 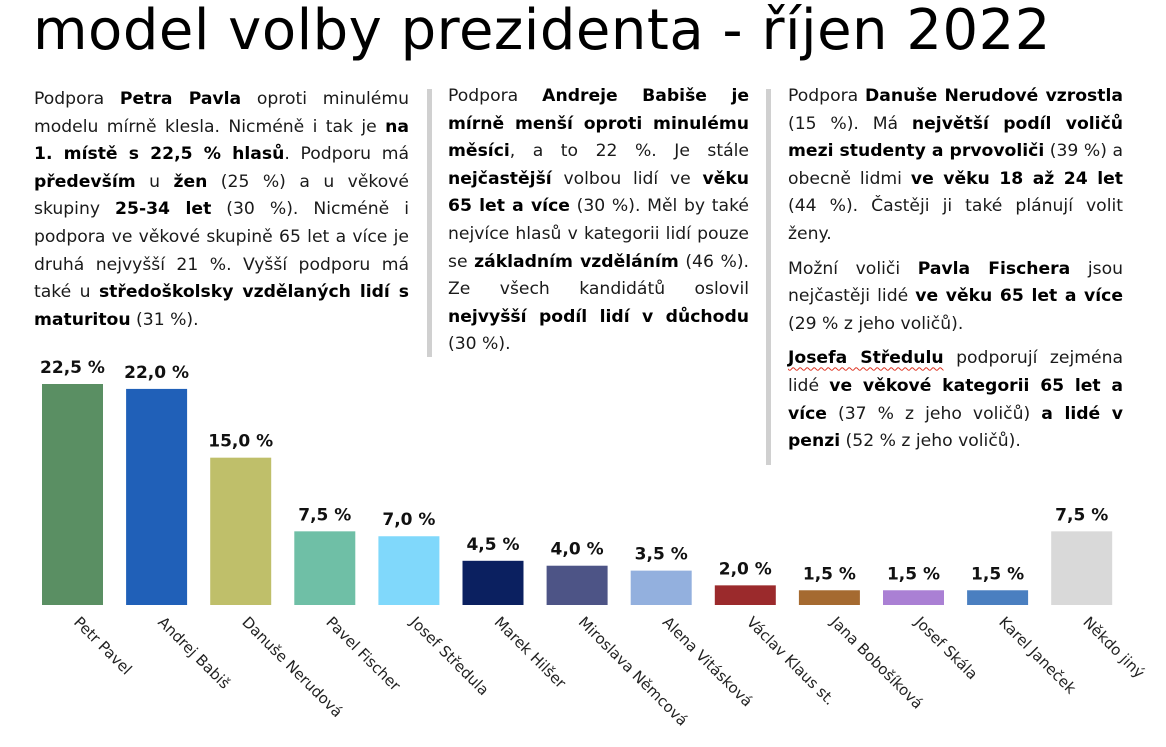 What do you see at coordinates (542, 31) in the screenshot?
I see `page-title: model volby prezidenta - říjen 2022` at bounding box center [542, 31].